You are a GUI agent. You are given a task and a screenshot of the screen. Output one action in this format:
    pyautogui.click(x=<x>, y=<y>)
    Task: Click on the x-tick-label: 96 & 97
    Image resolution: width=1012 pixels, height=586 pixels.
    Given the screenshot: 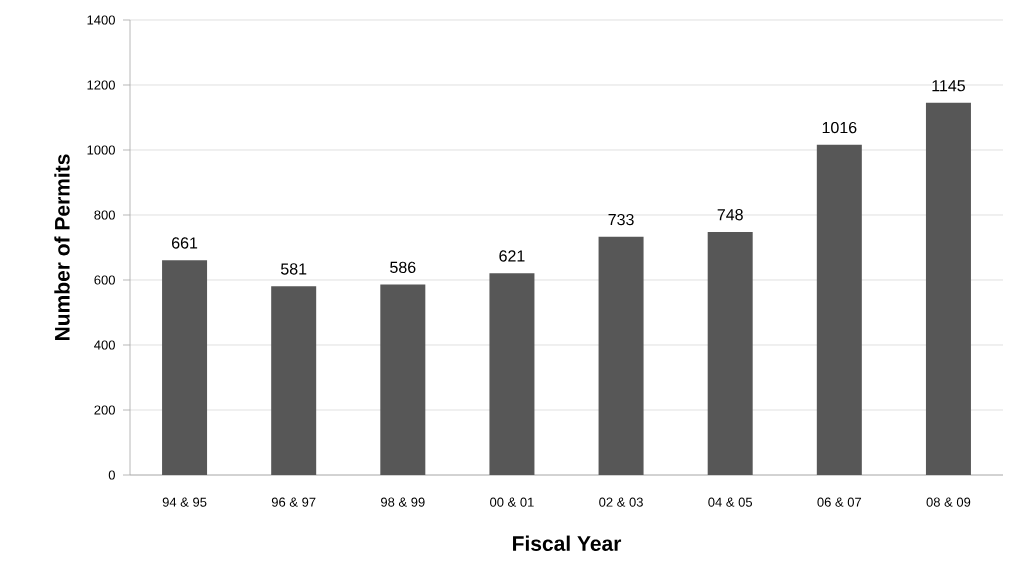 What is the action you would take?
    pyautogui.click(x=293, y=502)
    